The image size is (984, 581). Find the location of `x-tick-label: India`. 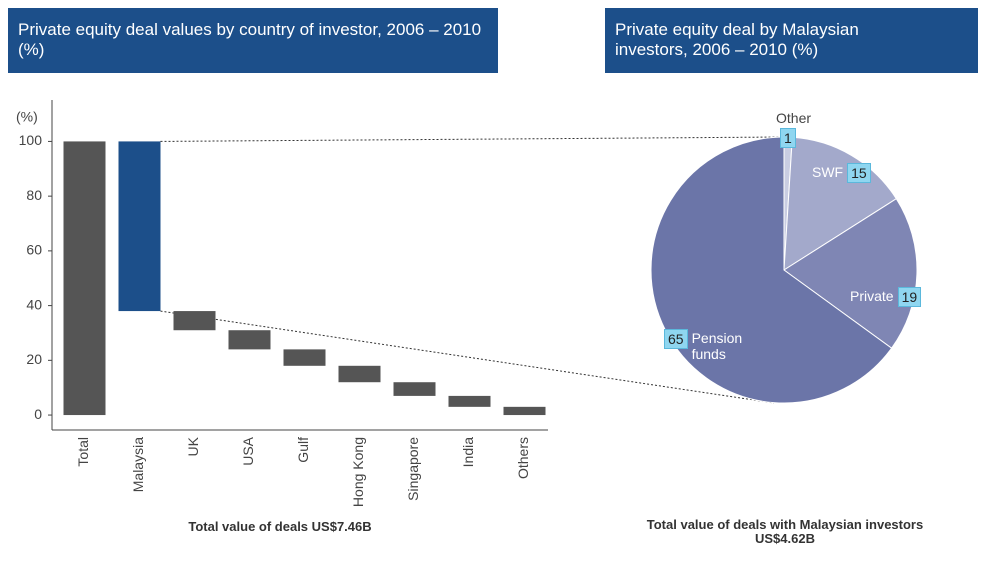

x-tick-label: India is located at coordinates (468, 452).